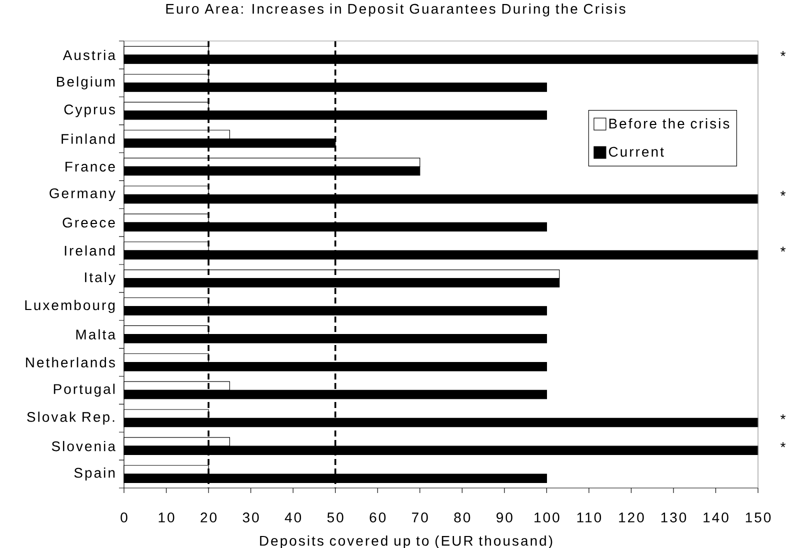 This screenshot has height=548, width=791. I want to click on y-tick-label: France, so click(90, 167).